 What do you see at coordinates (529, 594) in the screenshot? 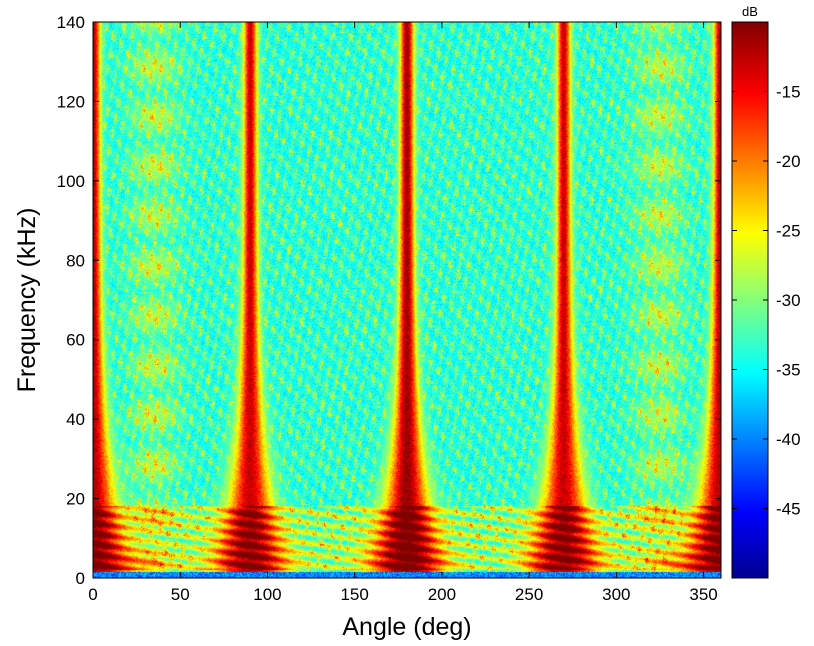
I see `x-tick-label: 250` at bounding box center [529, 594].